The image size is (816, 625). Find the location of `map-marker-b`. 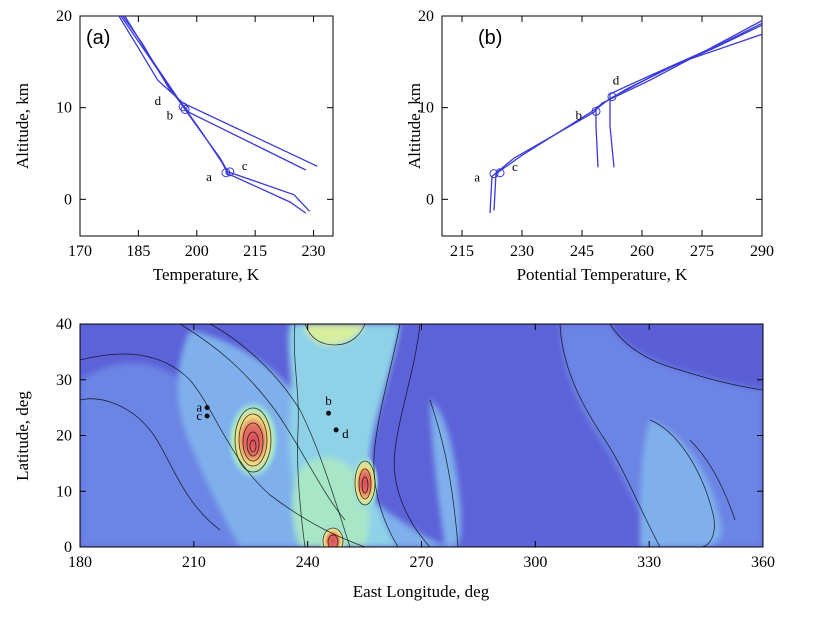

map-marker-b is located at coordinates (329, 413).